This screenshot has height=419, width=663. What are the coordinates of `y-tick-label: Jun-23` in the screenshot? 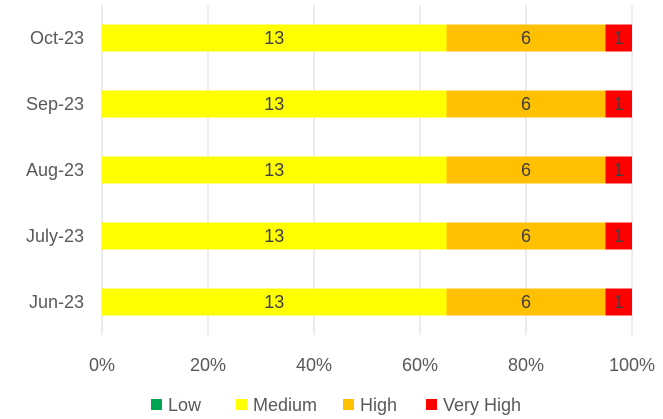 It's located at (56, 302).